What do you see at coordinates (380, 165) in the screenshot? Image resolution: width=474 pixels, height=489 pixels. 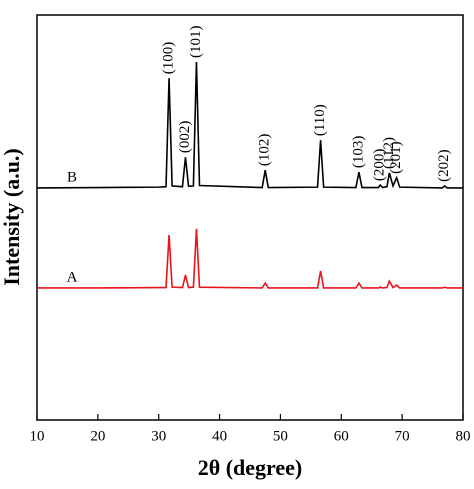 I see `peak-label: (200)` at bounding box center [380, 165].